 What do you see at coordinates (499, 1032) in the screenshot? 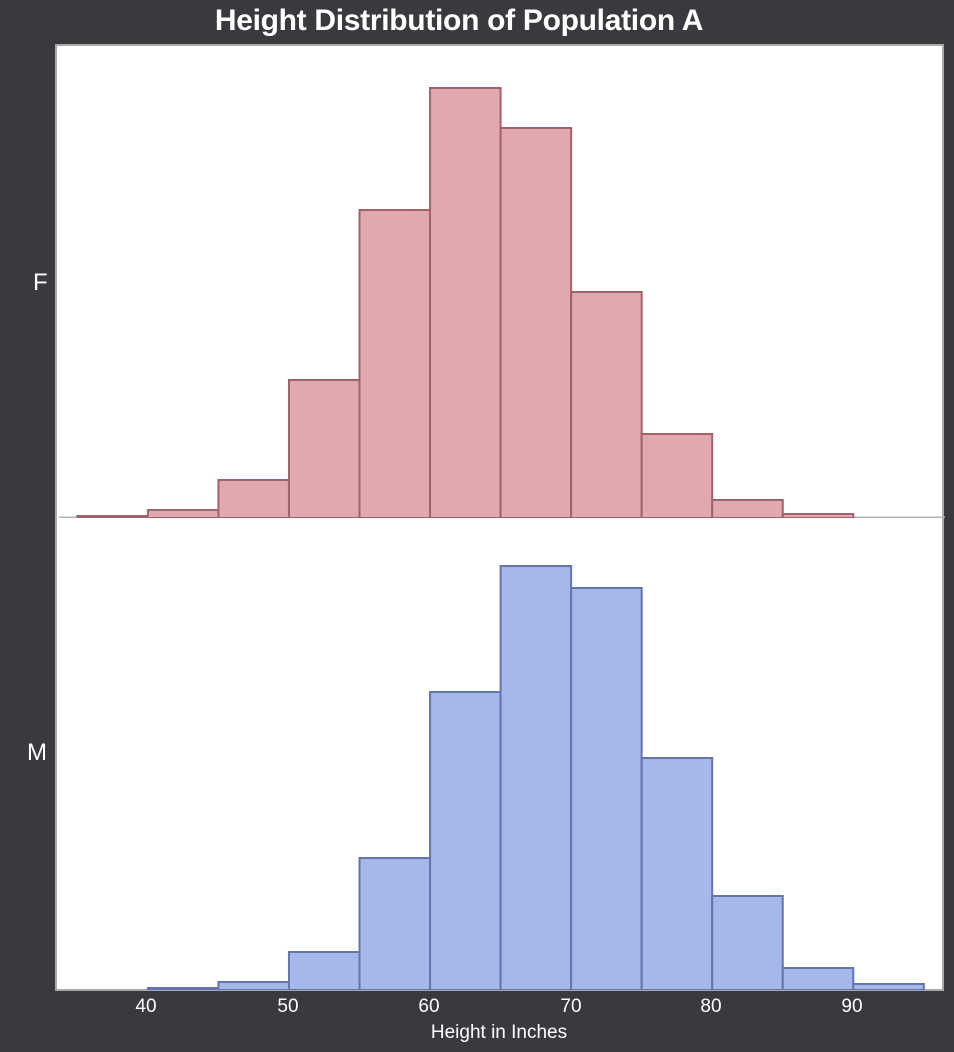
I see `x-axis-label: Height in Inches` at bounding box center [499, 1032].